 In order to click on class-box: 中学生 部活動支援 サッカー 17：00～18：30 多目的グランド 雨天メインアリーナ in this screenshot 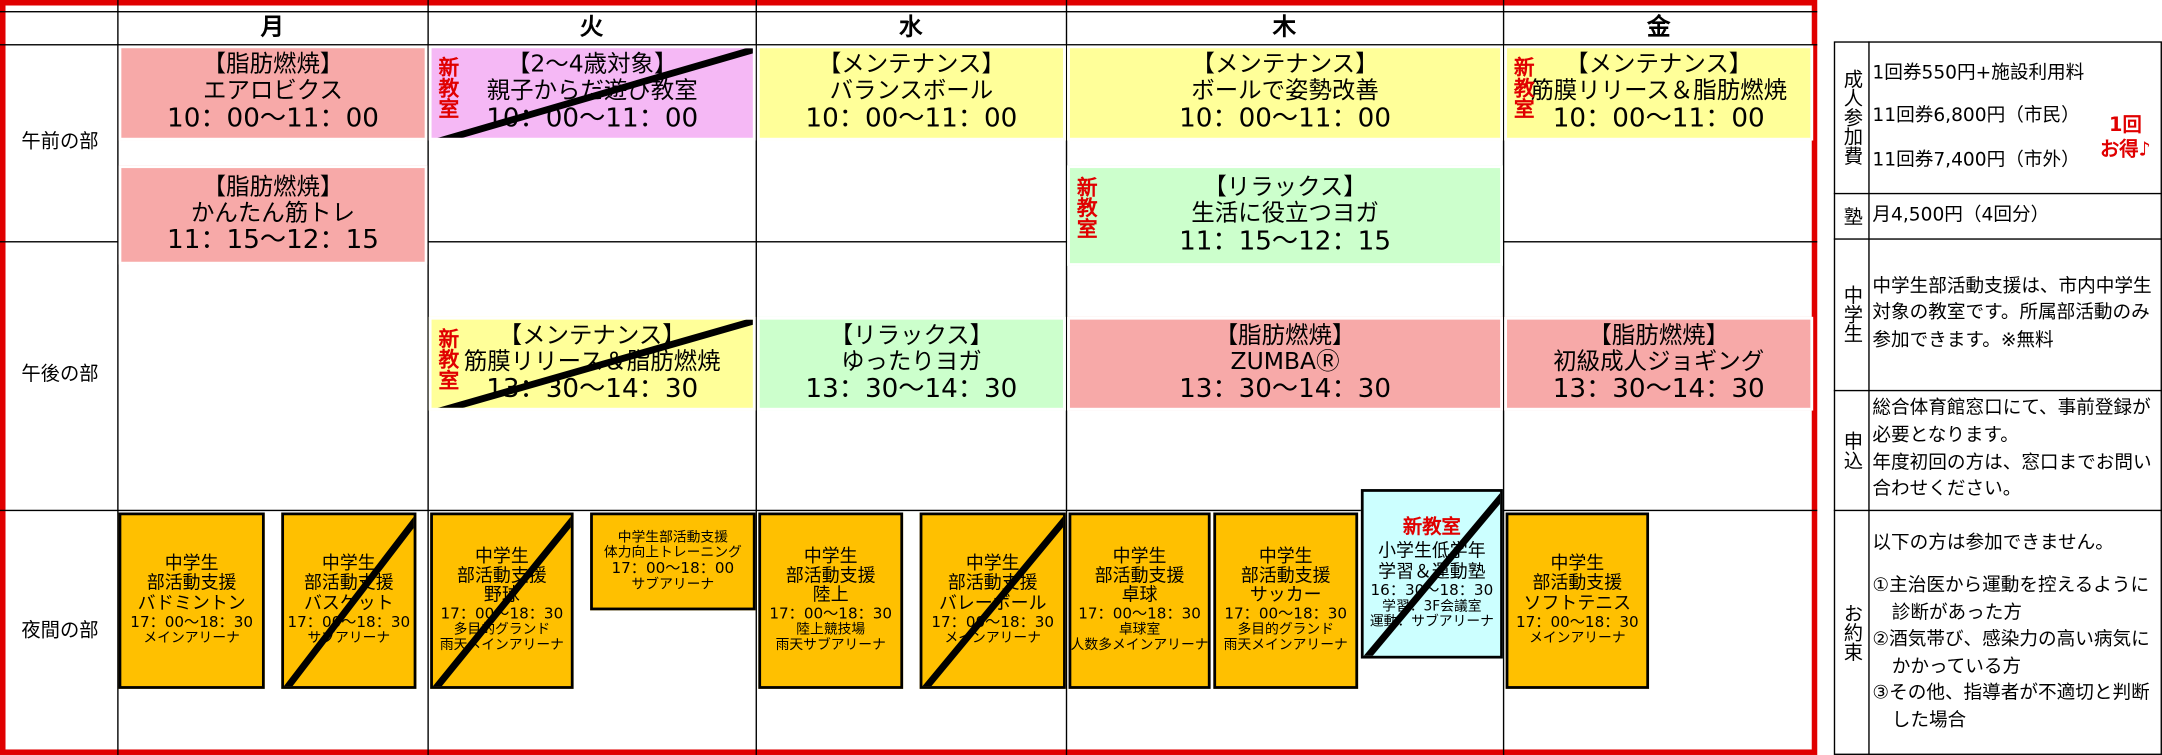, I will do `click(1286, 600)`.